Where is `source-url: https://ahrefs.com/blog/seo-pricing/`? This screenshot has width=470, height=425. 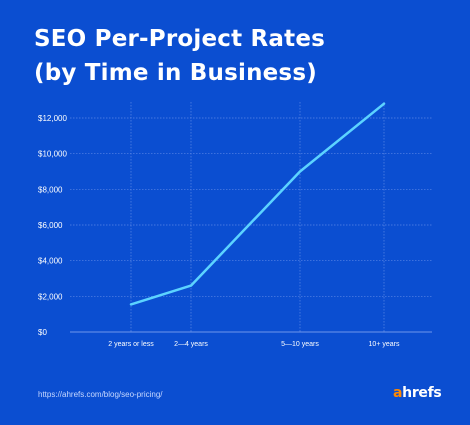 source-url: https://ahrefs.com/blog/seo-pricing/ is located at coordinates (100, 394).